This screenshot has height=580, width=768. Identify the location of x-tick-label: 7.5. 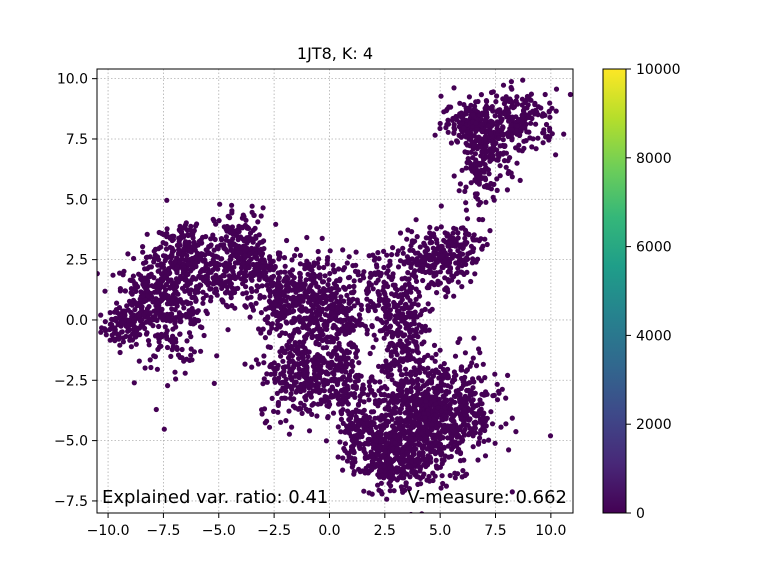
(495, 531).